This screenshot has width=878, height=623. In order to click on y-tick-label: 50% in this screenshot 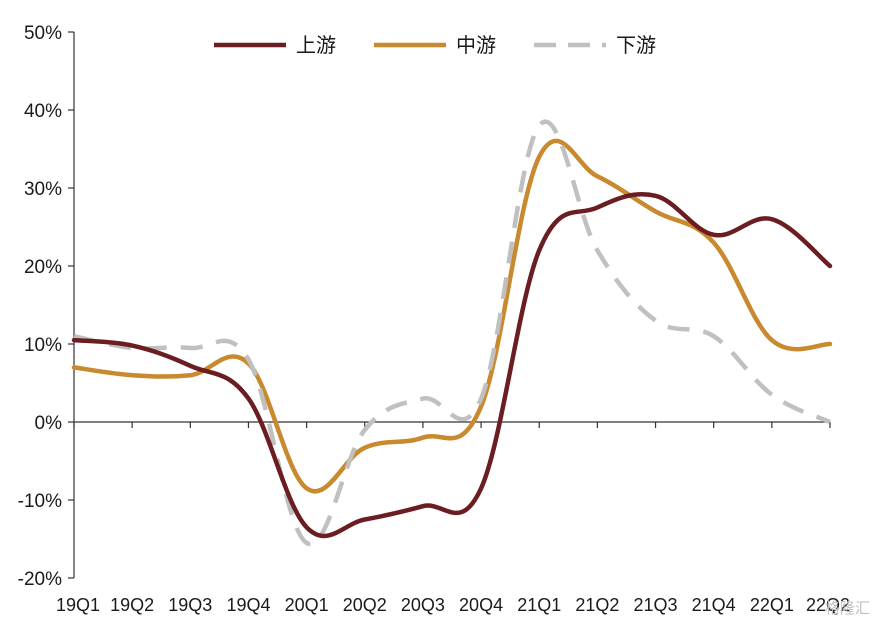, I will do `click(43, 33)`.